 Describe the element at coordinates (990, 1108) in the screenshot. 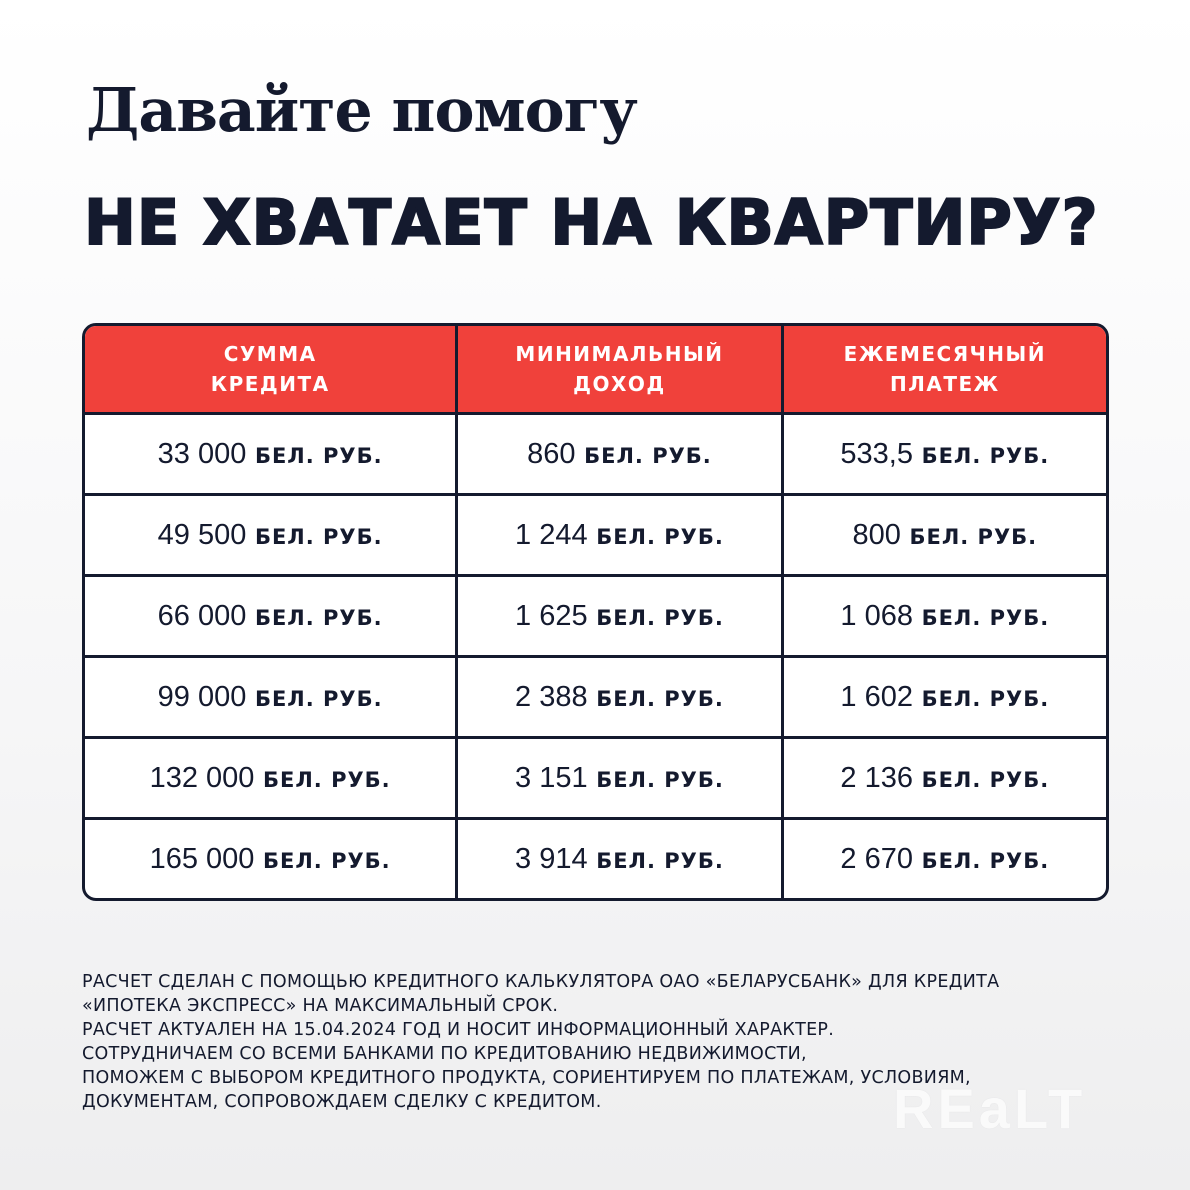

I see `realt-logo-watermark: REaLT` at that location.